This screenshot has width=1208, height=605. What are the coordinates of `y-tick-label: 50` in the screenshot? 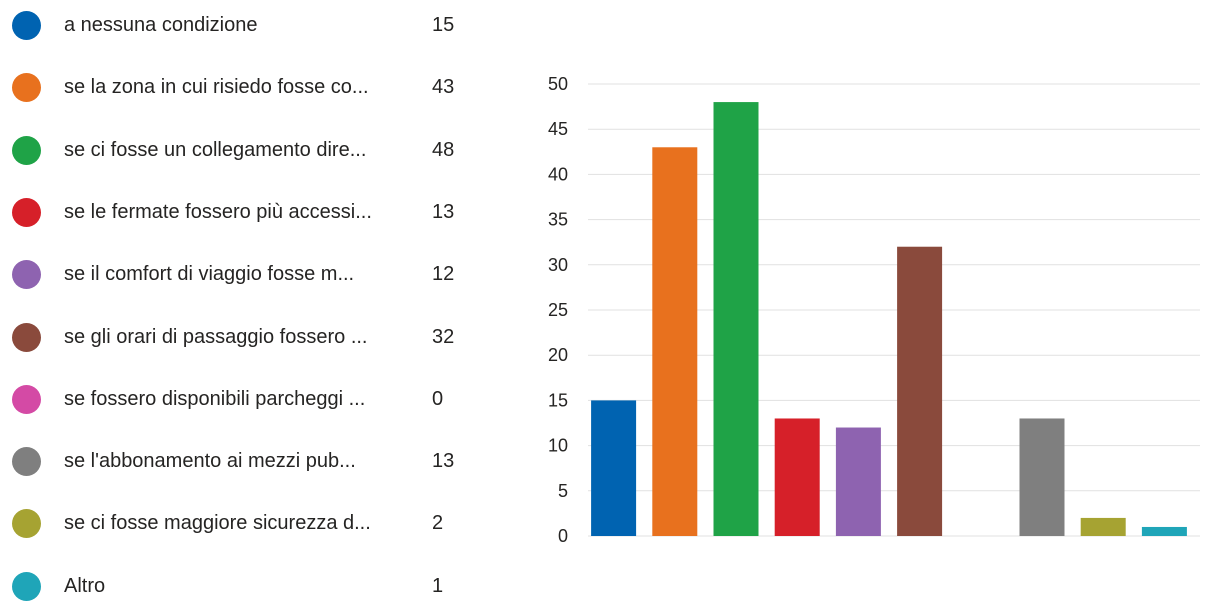 It's located at (558, 84).